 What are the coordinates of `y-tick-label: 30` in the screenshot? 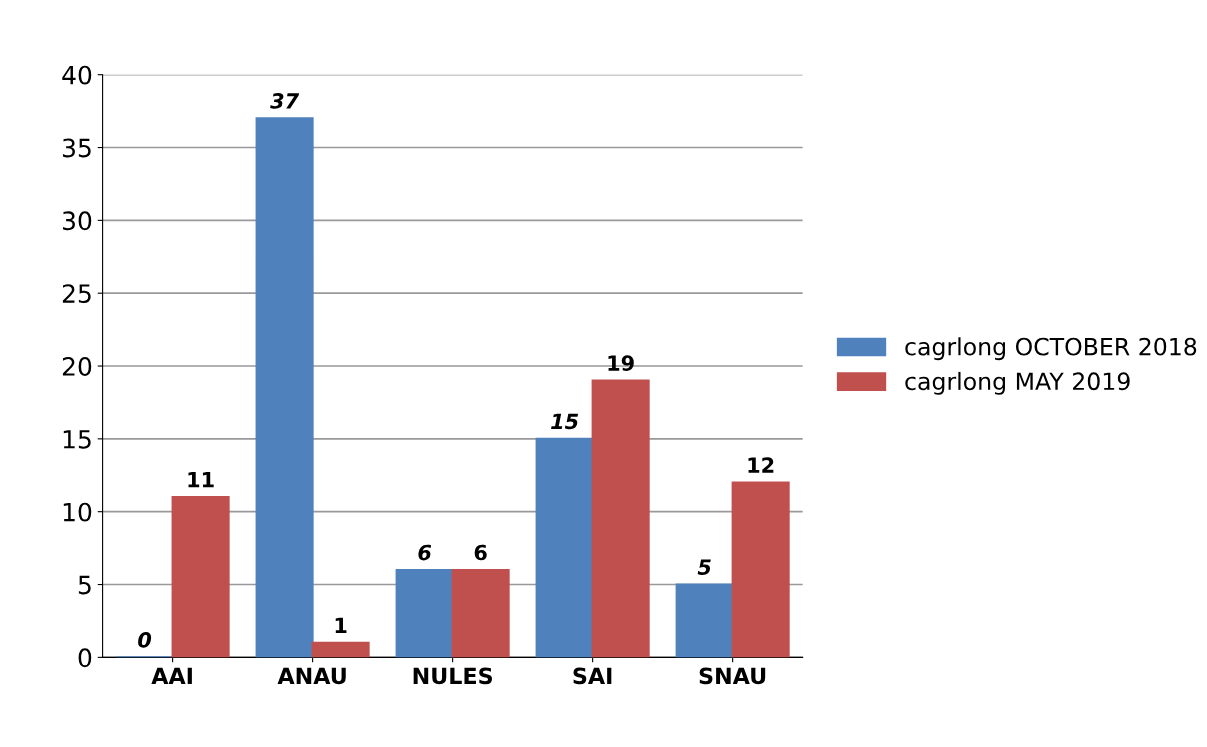 It's located at (77, 221).